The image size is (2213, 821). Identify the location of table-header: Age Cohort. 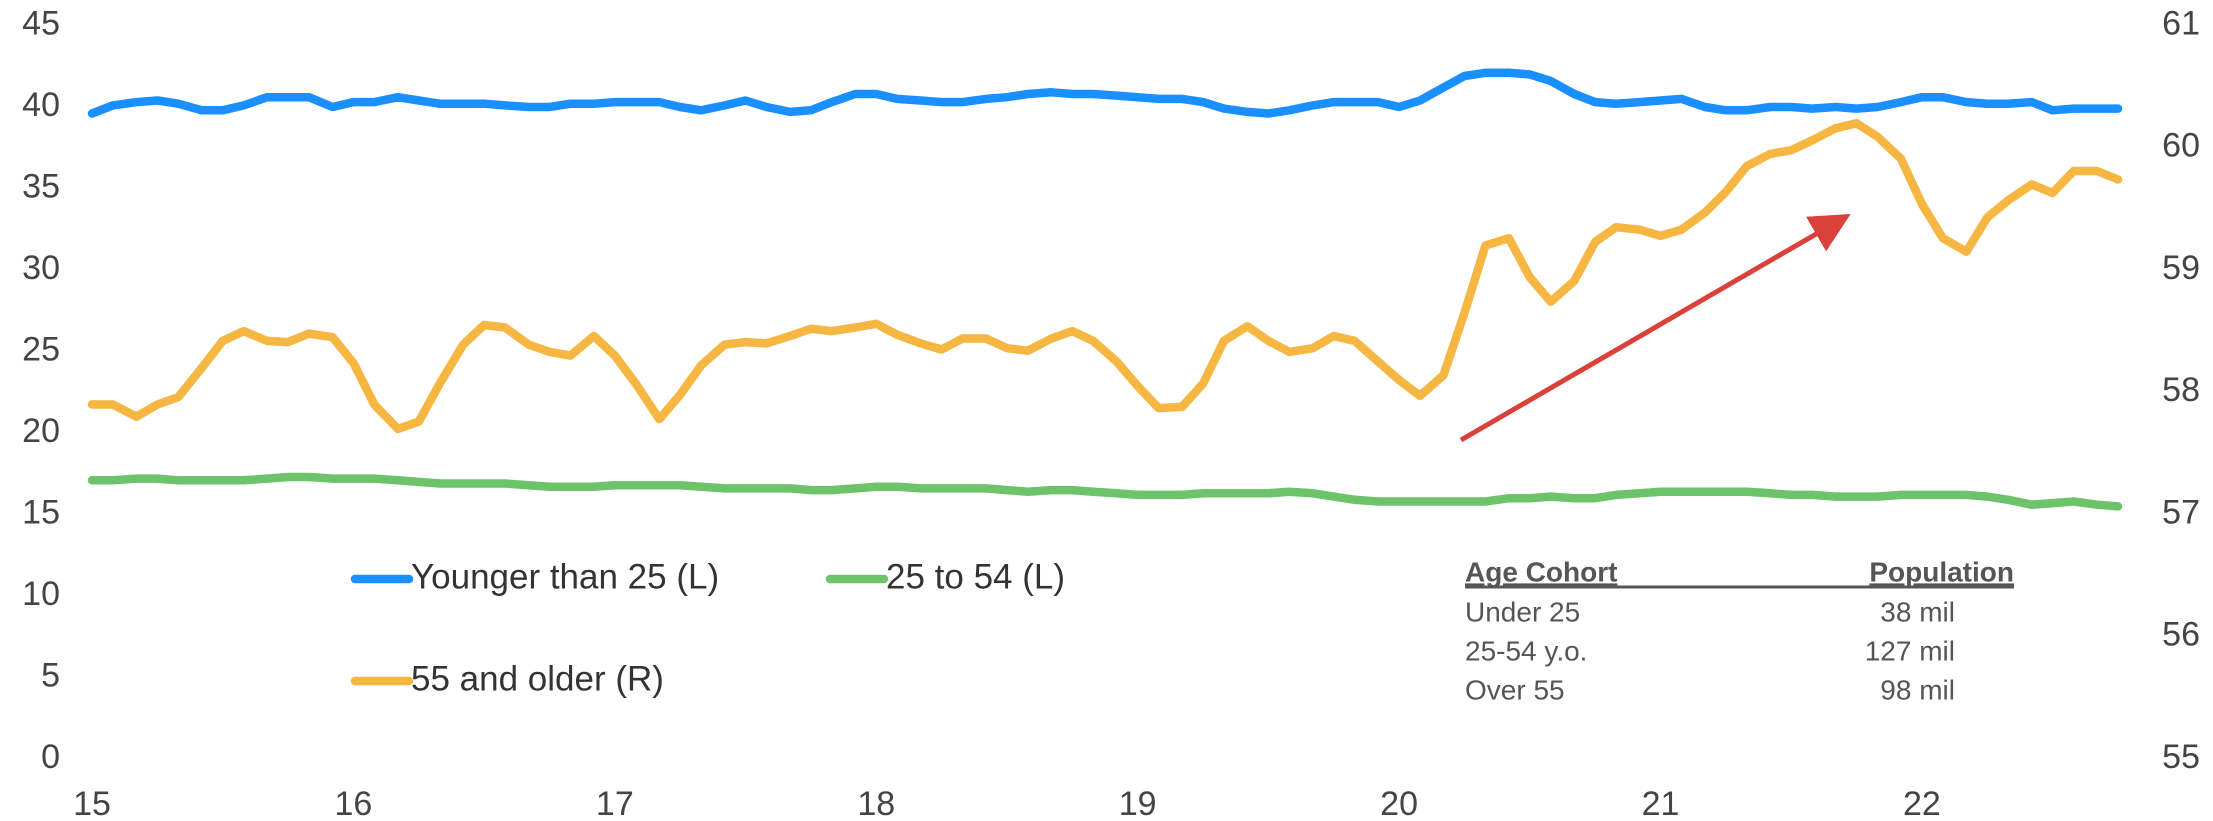
(1541, 571).